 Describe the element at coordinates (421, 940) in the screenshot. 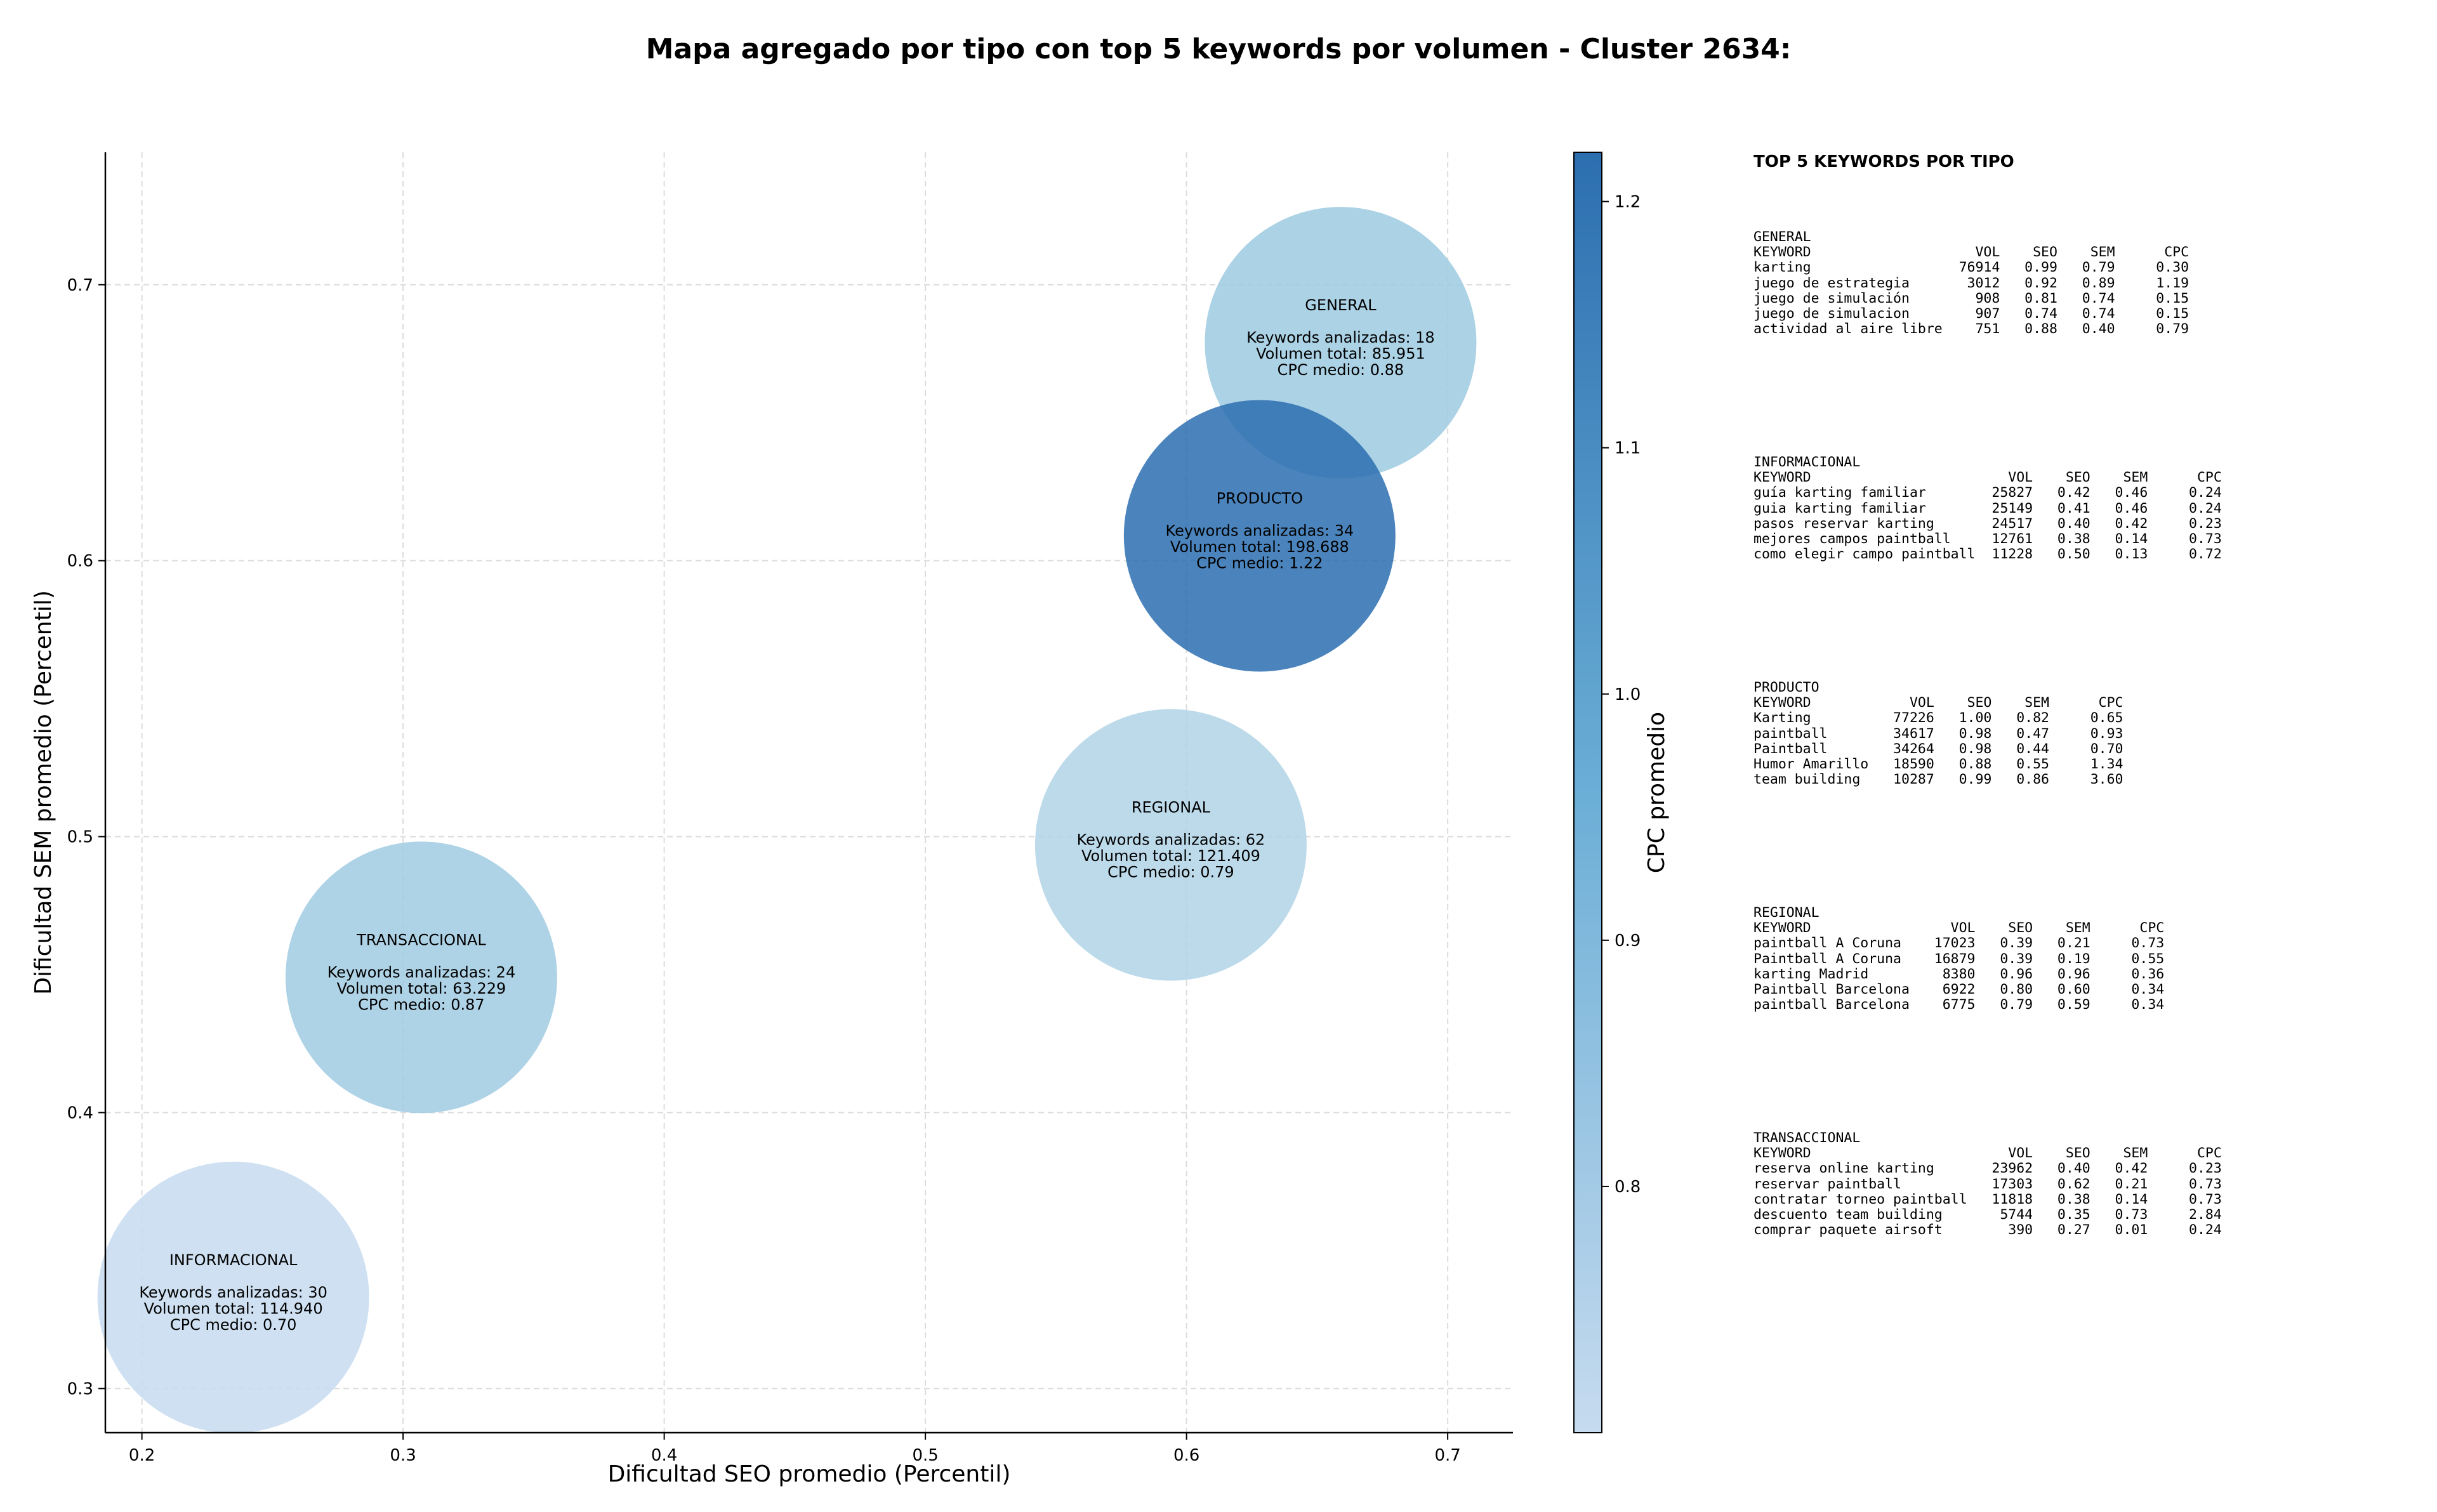

I see `bubble-type-label: TRANSACCIONAL` at that location.